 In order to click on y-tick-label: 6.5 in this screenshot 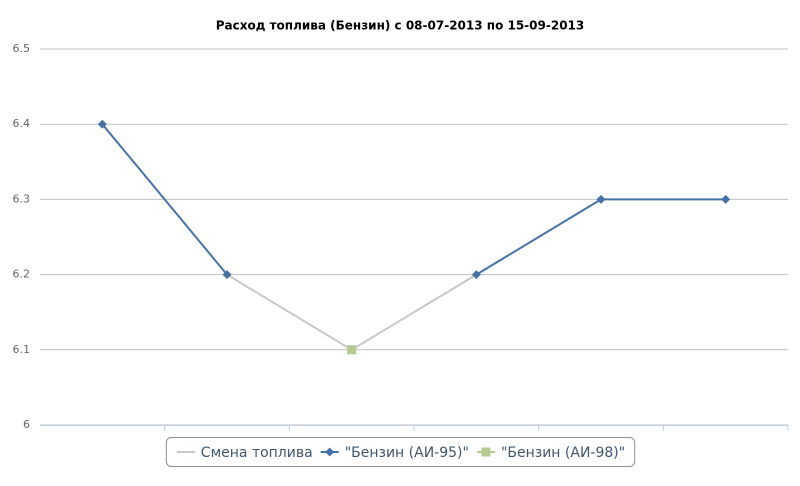, I will do `click(22, 48)`.